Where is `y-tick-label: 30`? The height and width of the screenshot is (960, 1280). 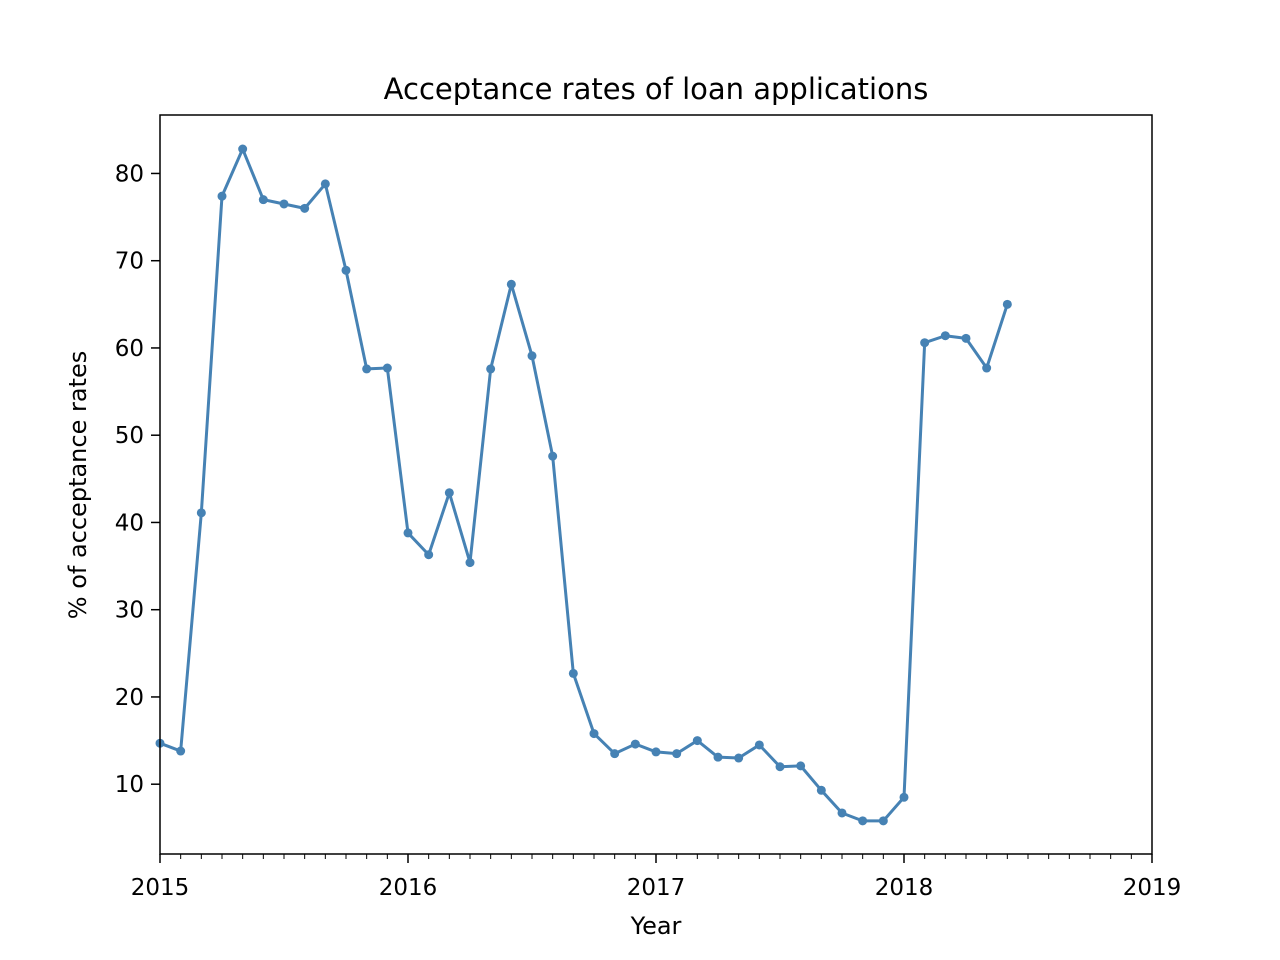
y-tick-label: 30 is located at coordinates (129, 611).